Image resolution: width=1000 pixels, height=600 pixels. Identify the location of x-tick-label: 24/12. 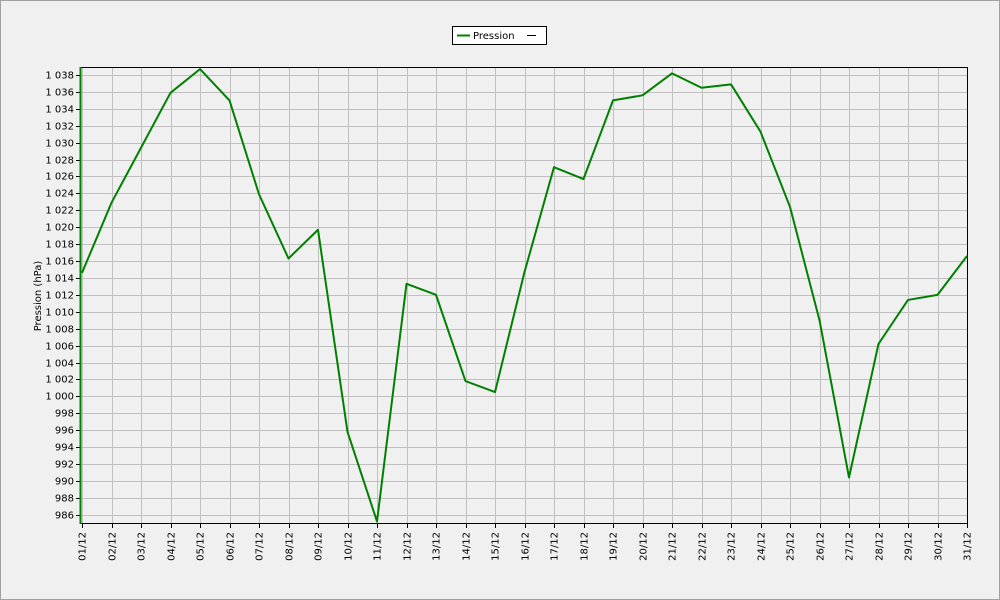
(762, 546).